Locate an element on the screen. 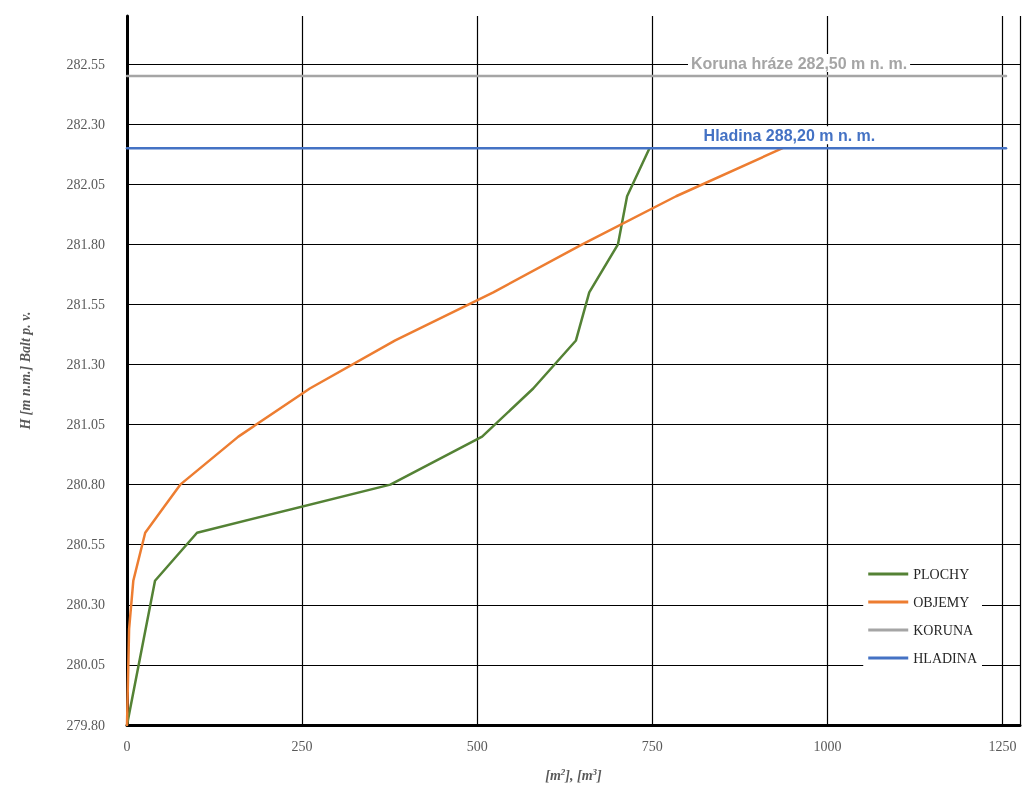  x-tick-label: 750 is located at coordinates (652, 746).